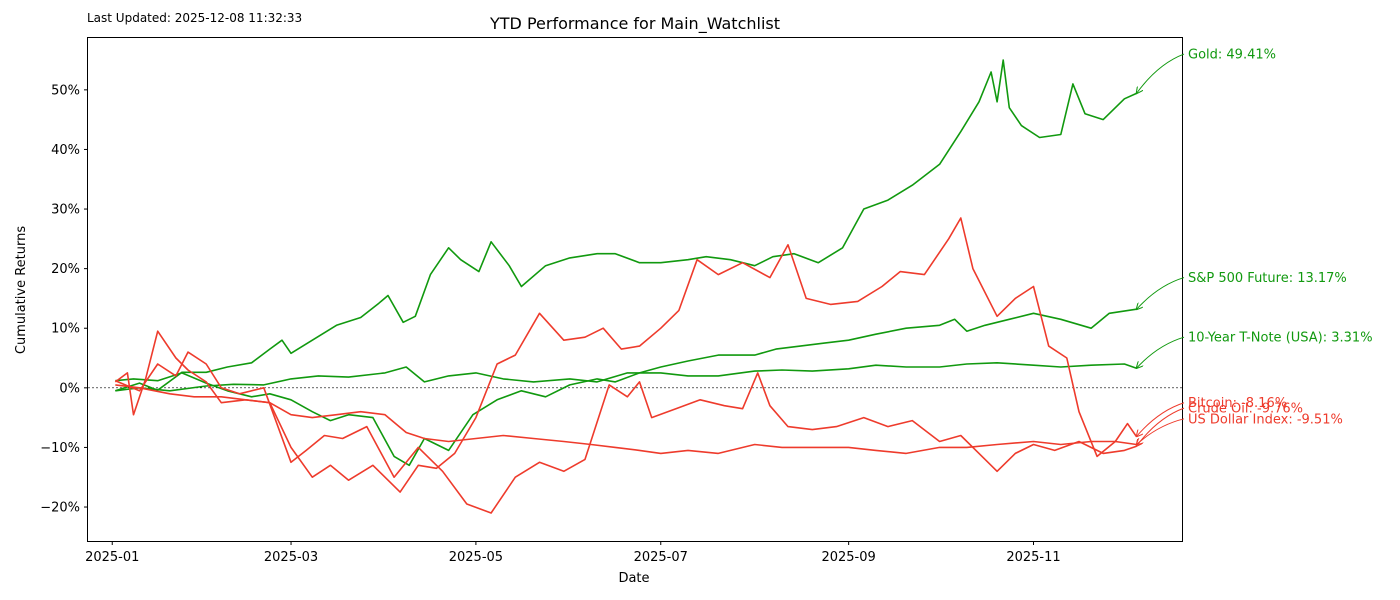 The width and height of the screenshot is (1400, 600). What do you see at coordinates (1161, 431) in the screenshot?
I see `annotation-arrow-us-dollar-index` at bounding box center [1161, 431].